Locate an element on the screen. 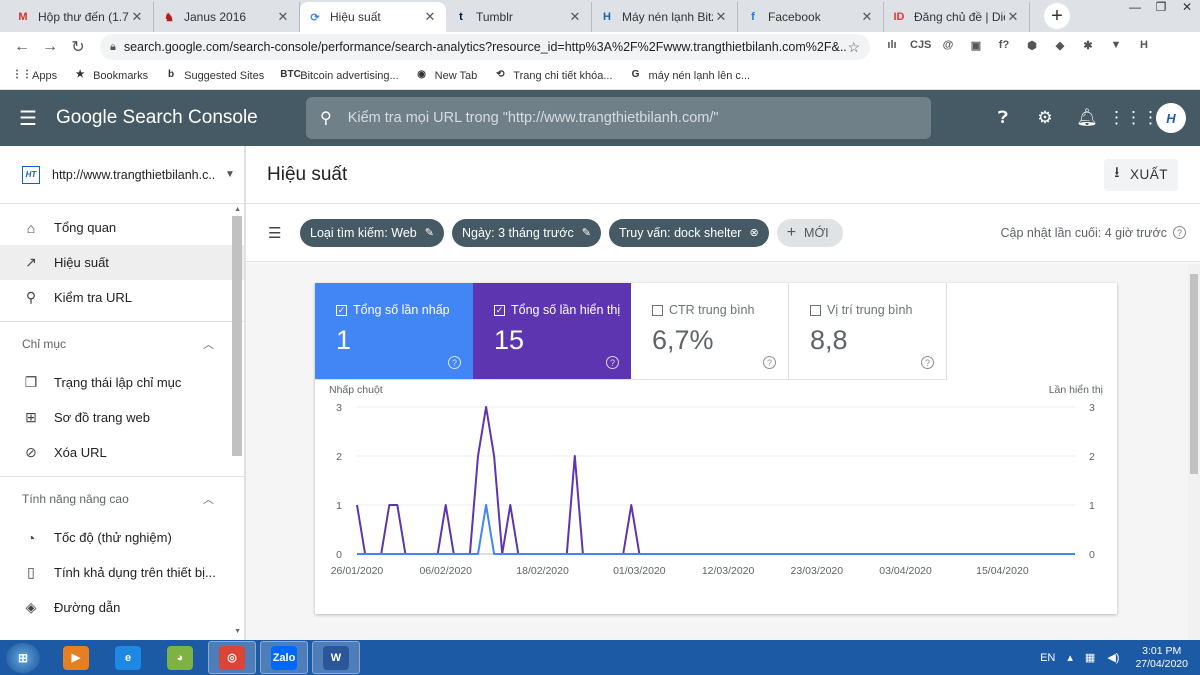  back-icon: ← is located at coordinates (22, 46).